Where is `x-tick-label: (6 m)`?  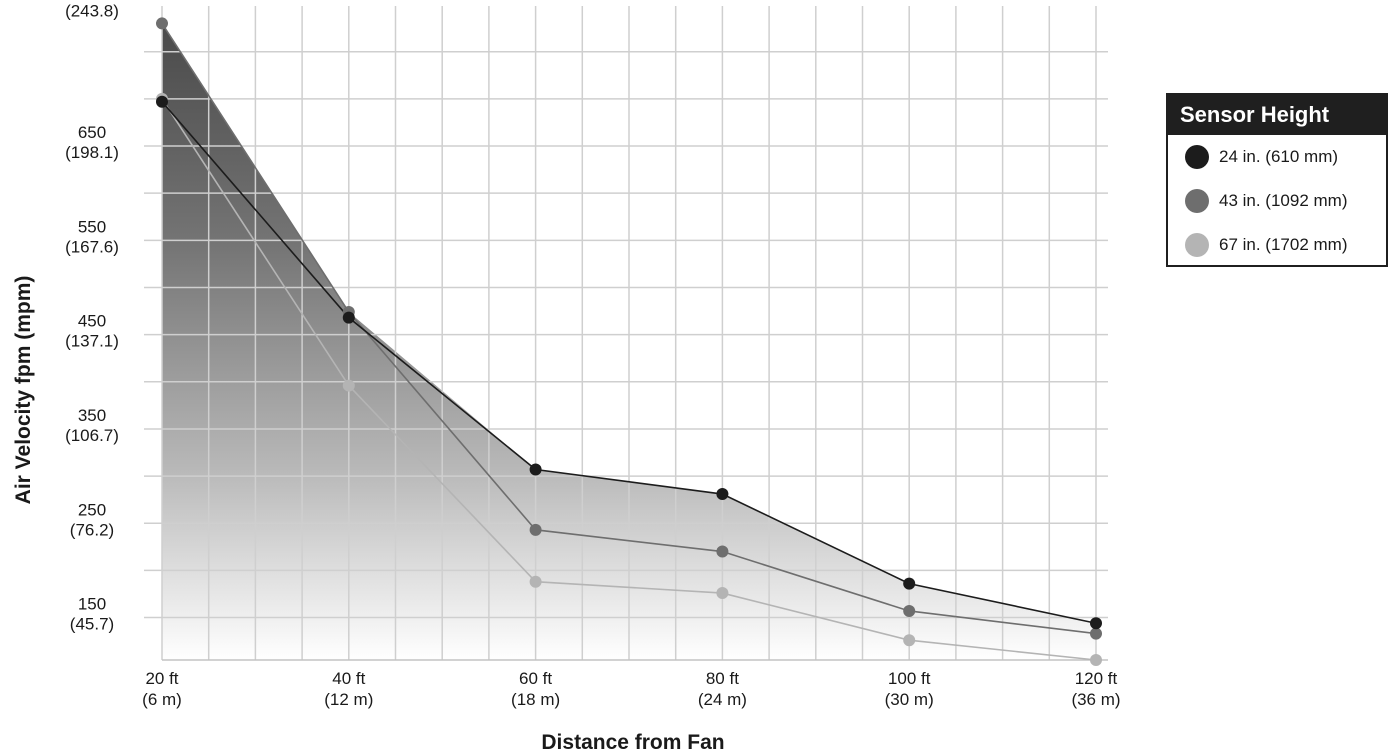
x-tick-label: (6 m) is located at coordinates (162, 699).